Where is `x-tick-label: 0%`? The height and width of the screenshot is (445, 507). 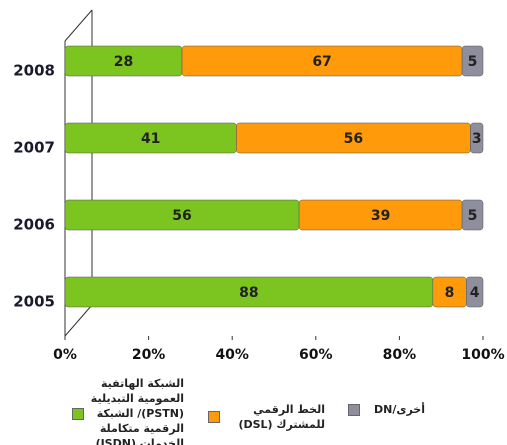 x-tick-label: 0% is located at coordinates (65, 355).